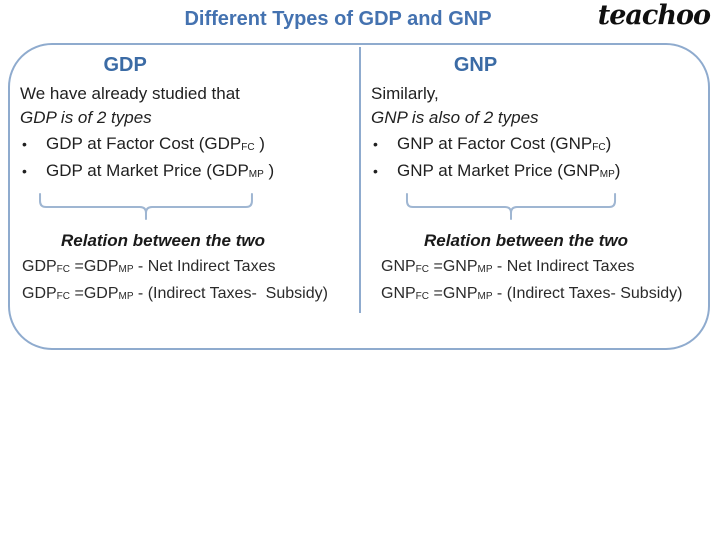 The width and height of the screenshot is (720, 539). I want to click on bullet-text: GDP at Market Price (GDPMP ), so click(160, 170).